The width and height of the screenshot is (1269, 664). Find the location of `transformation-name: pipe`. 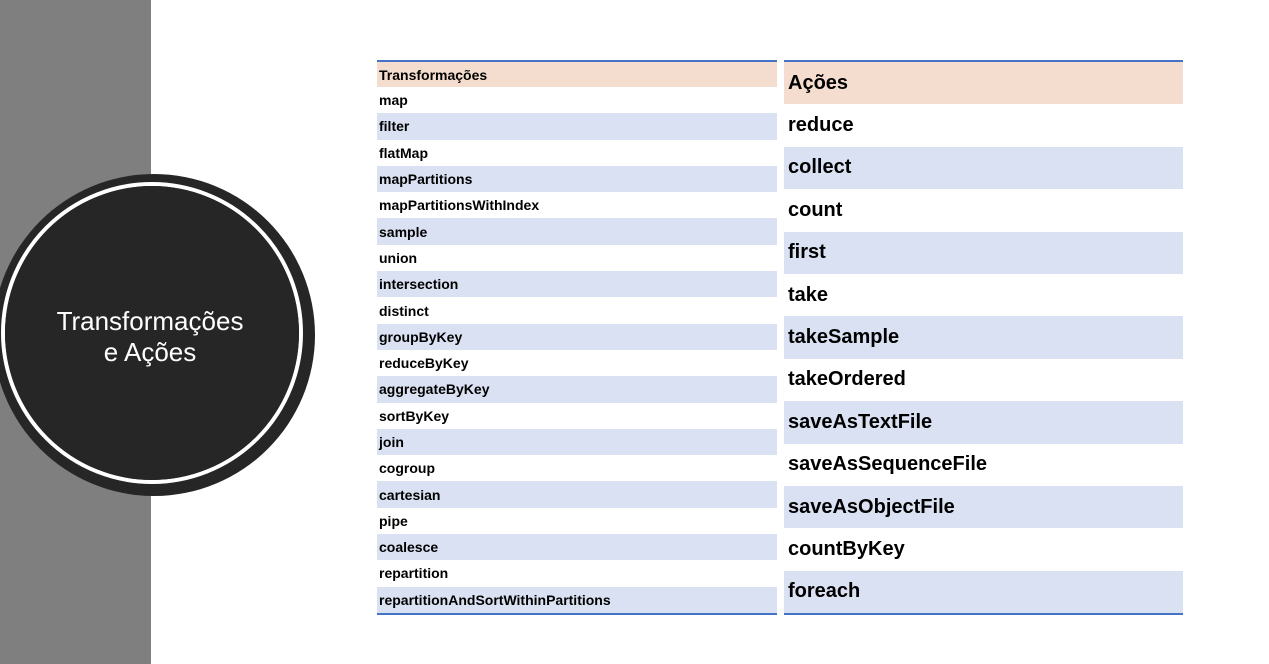

transformation-name: pipe is located at coordinates (577, 521).